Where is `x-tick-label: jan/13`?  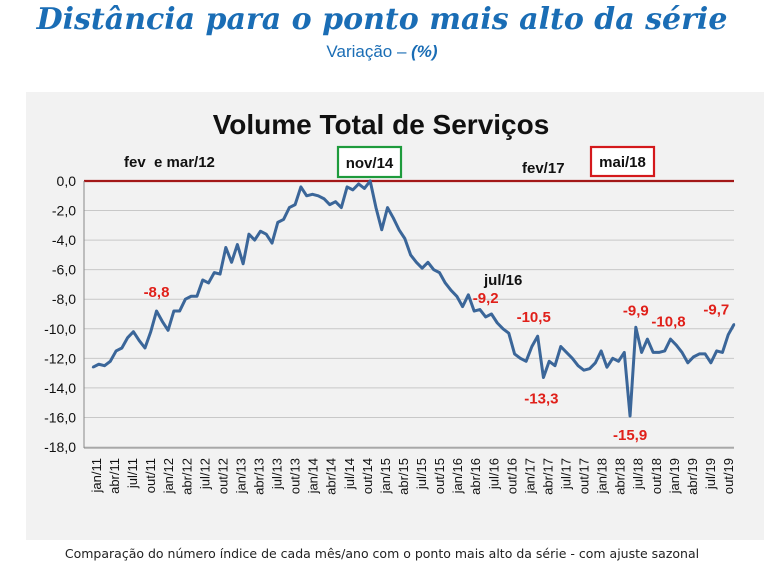 x-tick-label: jan/13 is located at coordinates (240, 476).